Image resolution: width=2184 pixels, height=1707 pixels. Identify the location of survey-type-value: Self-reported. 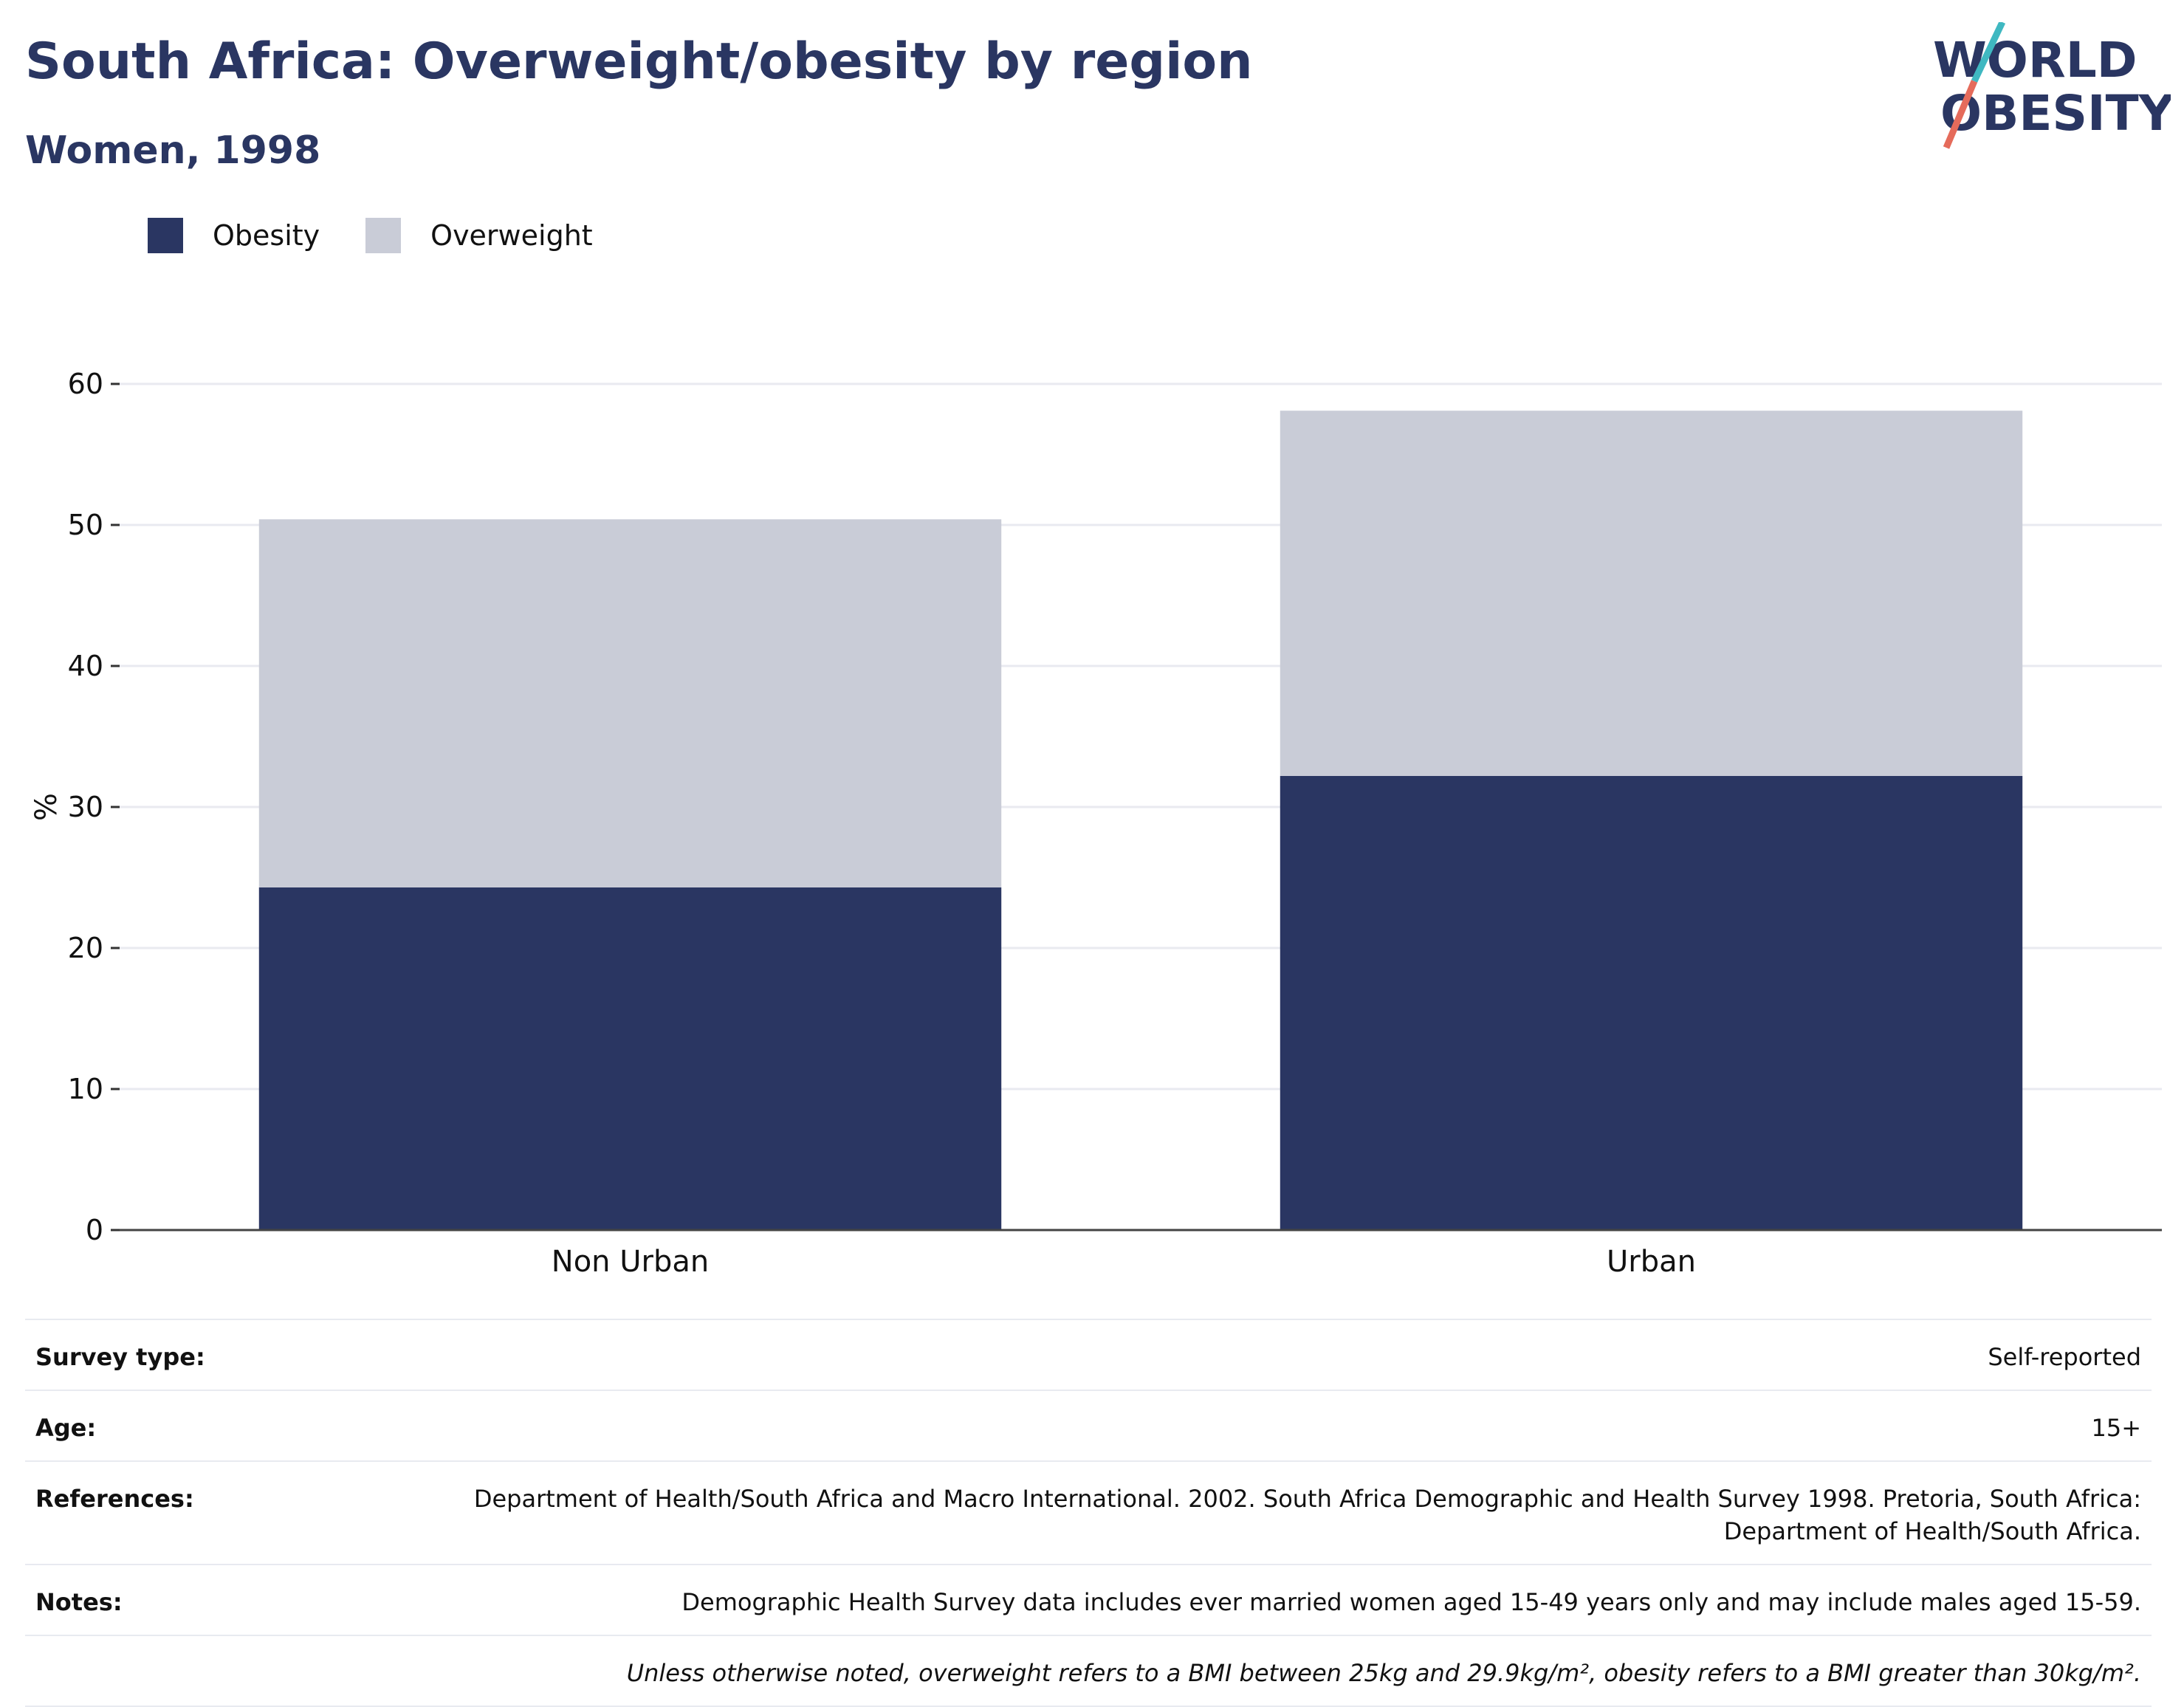
(2064, 1357).